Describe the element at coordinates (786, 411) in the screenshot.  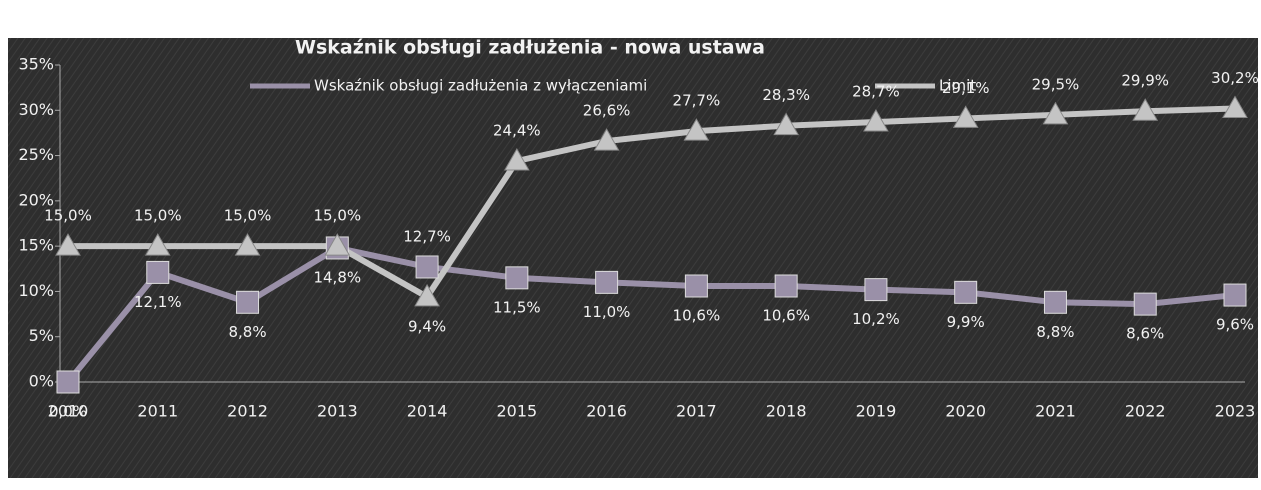
I see `x-tick-label: 2018` at that location.